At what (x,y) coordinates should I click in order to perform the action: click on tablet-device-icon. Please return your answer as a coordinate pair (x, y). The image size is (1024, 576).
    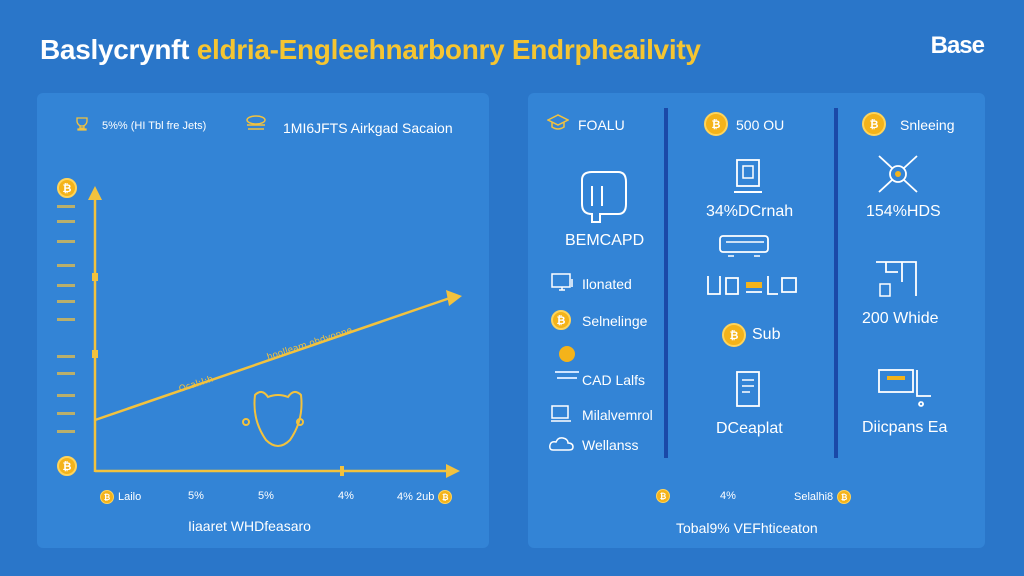
    Looking at the image, I should click on (603, 199).